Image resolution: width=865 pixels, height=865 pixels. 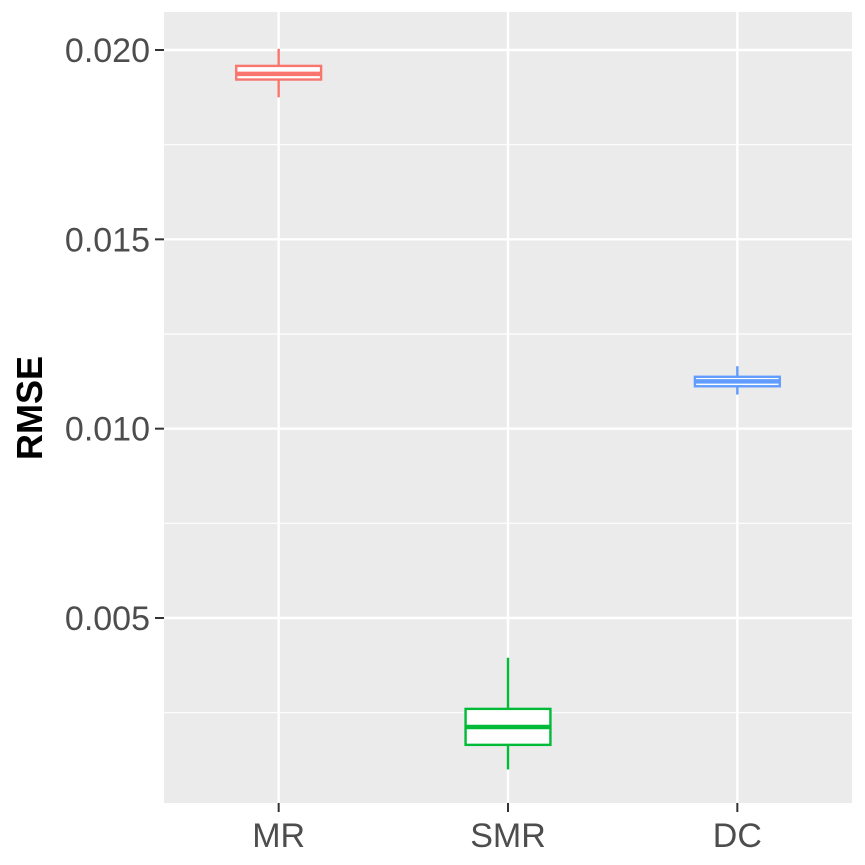 What do you see at coordinates (107, 430) in the screenshot?
I see `y-tick-label: 0.010` at bounding box center [107, 430].